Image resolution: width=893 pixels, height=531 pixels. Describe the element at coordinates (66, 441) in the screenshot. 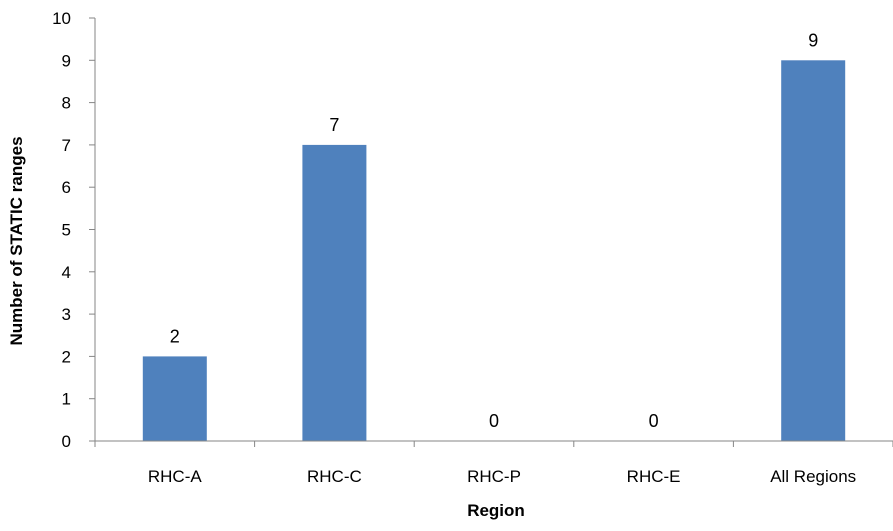

I see `y-tick-label: 0` at that location.